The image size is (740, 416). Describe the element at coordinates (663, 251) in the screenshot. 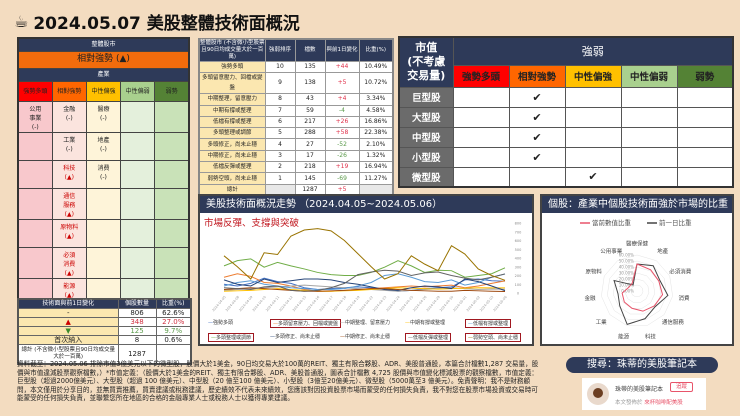

I see `category-label: 地產` at that location.